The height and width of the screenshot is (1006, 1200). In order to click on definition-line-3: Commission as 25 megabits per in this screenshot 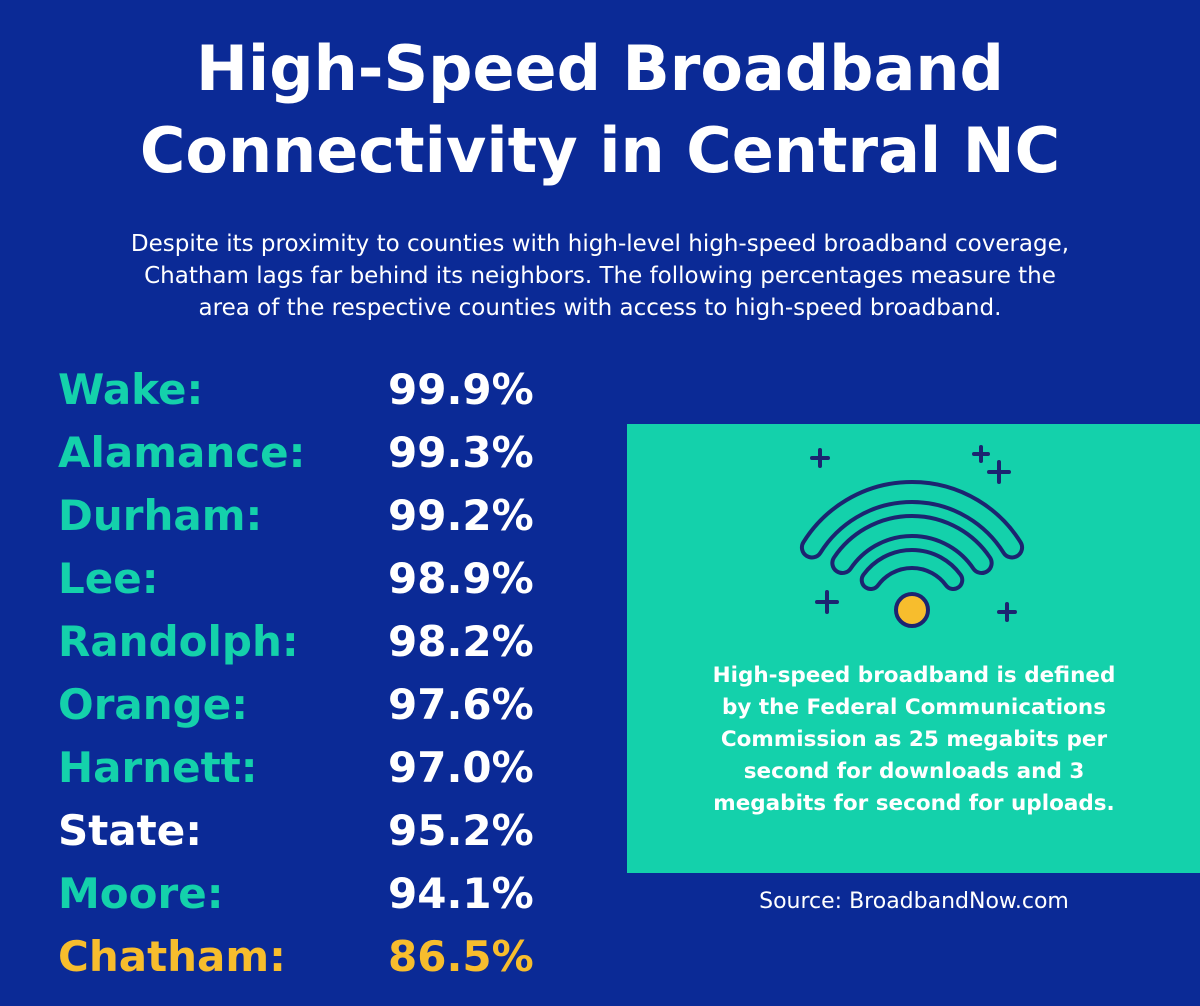, I will do `click(914, 739)`.